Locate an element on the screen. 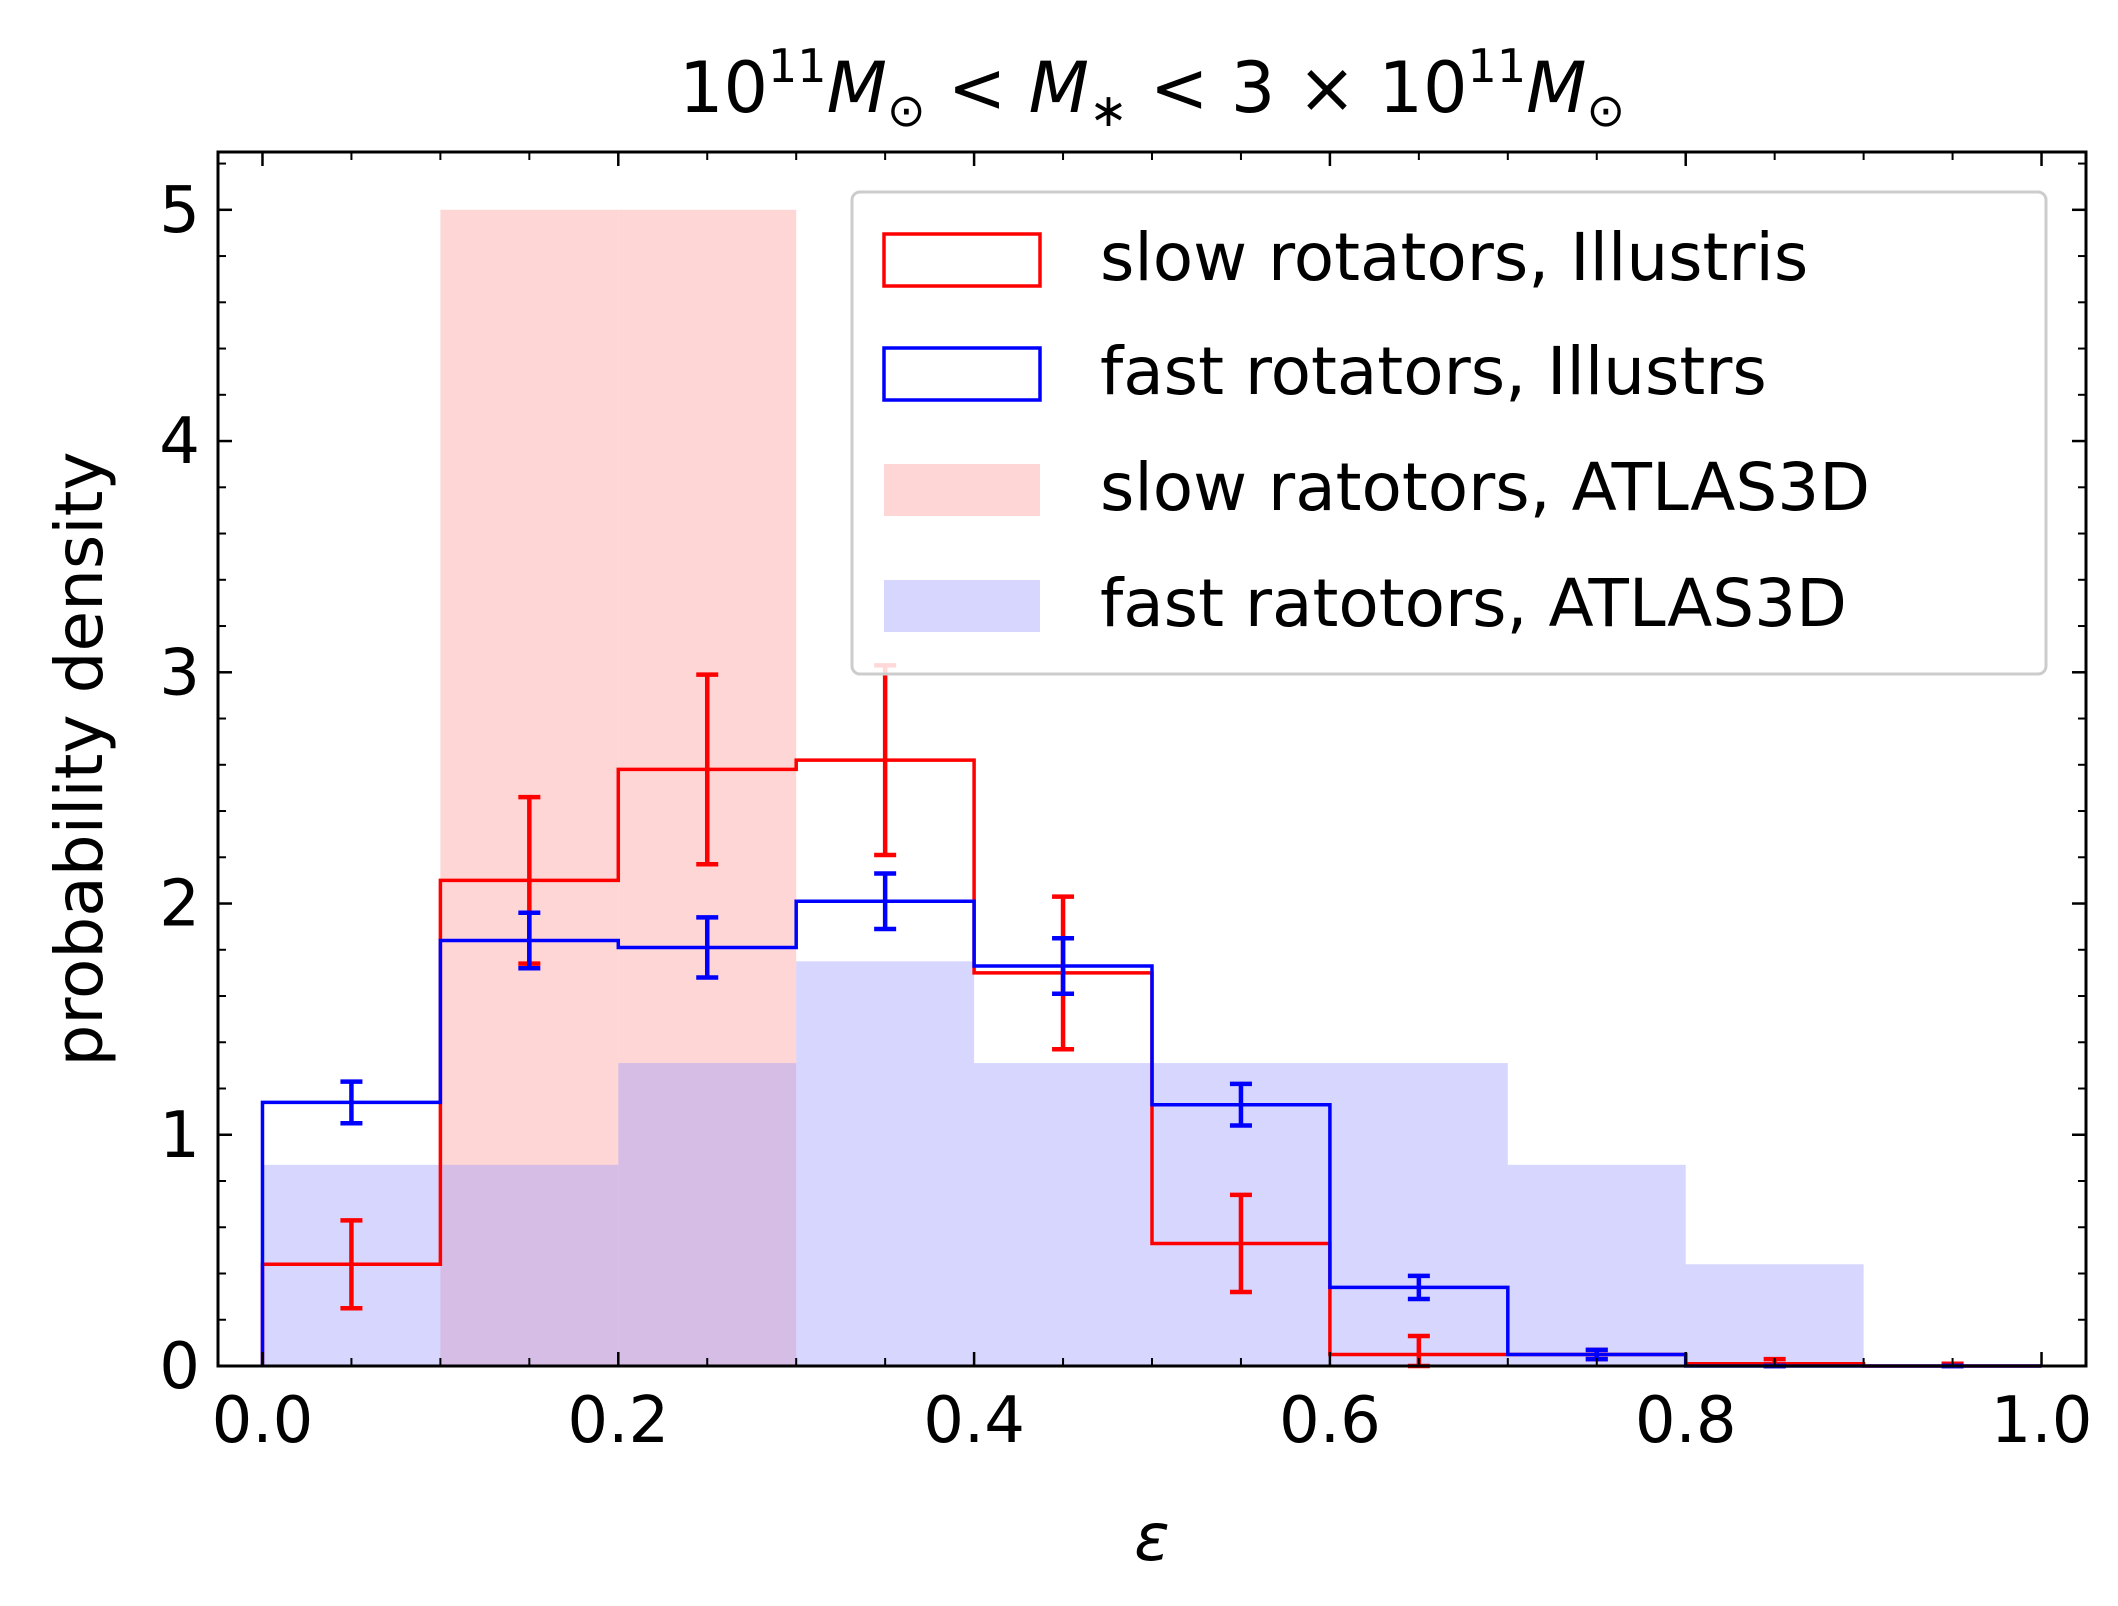  x-tick-label: 0.8 is located at coordinates (1686, 1421).